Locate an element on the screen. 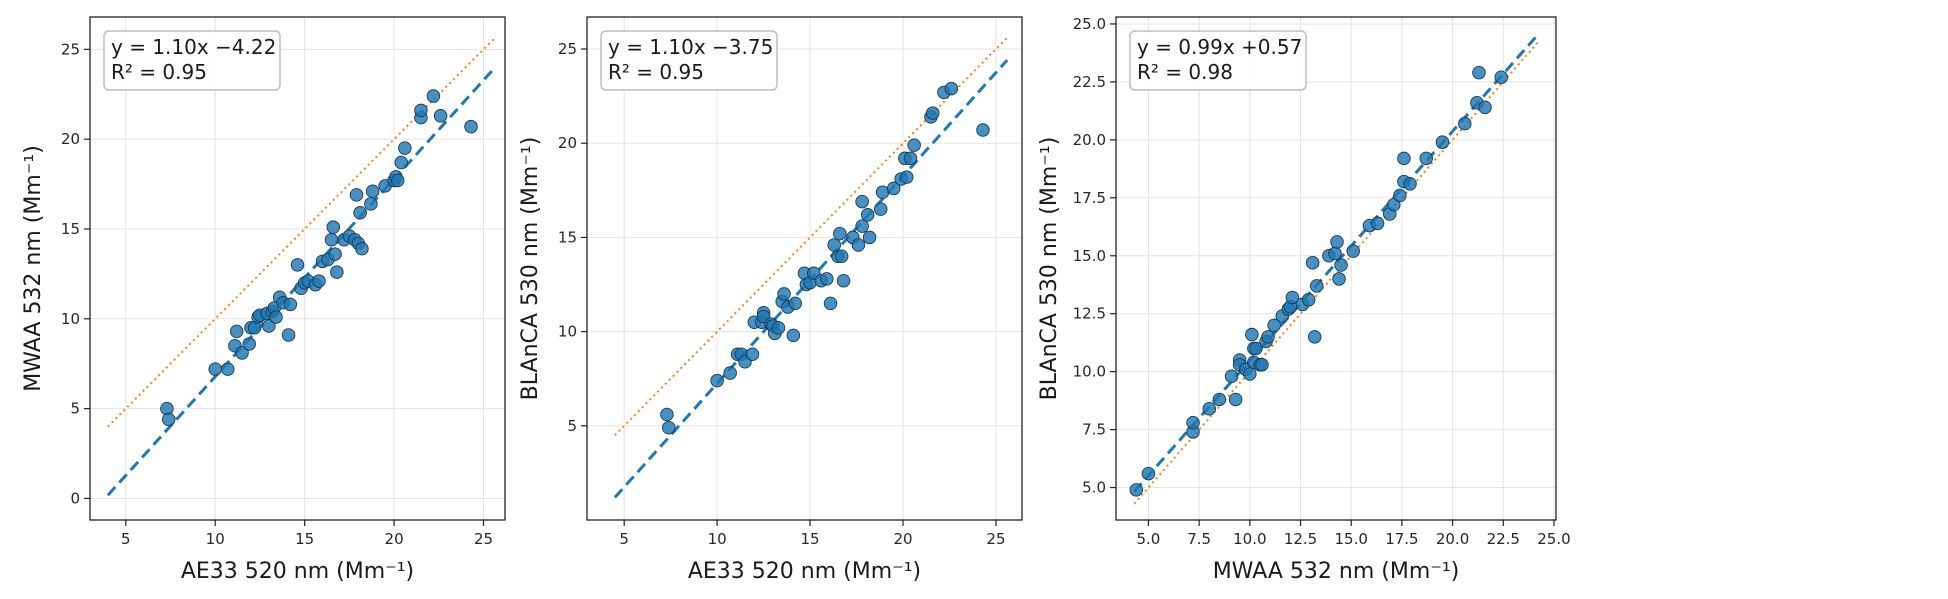 The width and height of the screenshot is (1948, 599). y-axis-label: MWAA 532 nm (Mm⁻¹) is located at coordinates (33, 268).